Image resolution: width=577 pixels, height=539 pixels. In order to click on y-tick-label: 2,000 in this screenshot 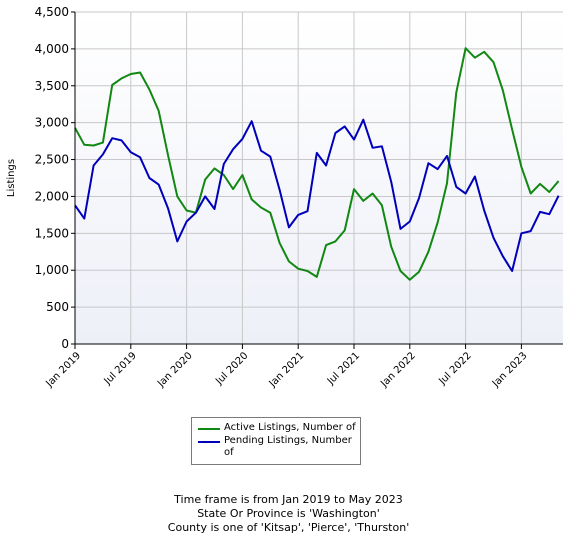, I will do `click(52, 196)`.